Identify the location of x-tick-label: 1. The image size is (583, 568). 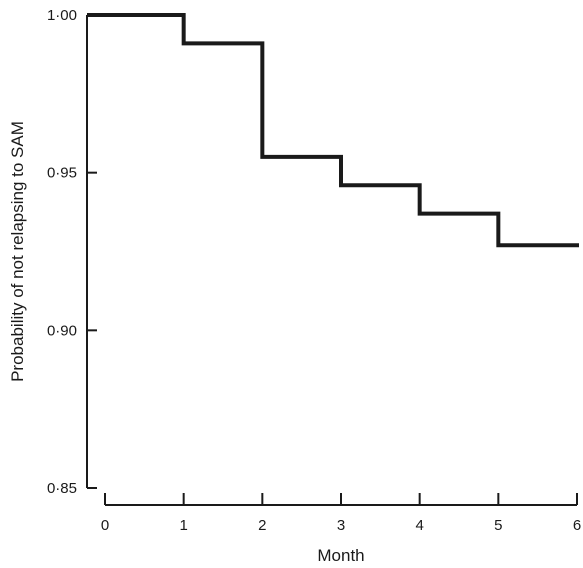
(183, 525).